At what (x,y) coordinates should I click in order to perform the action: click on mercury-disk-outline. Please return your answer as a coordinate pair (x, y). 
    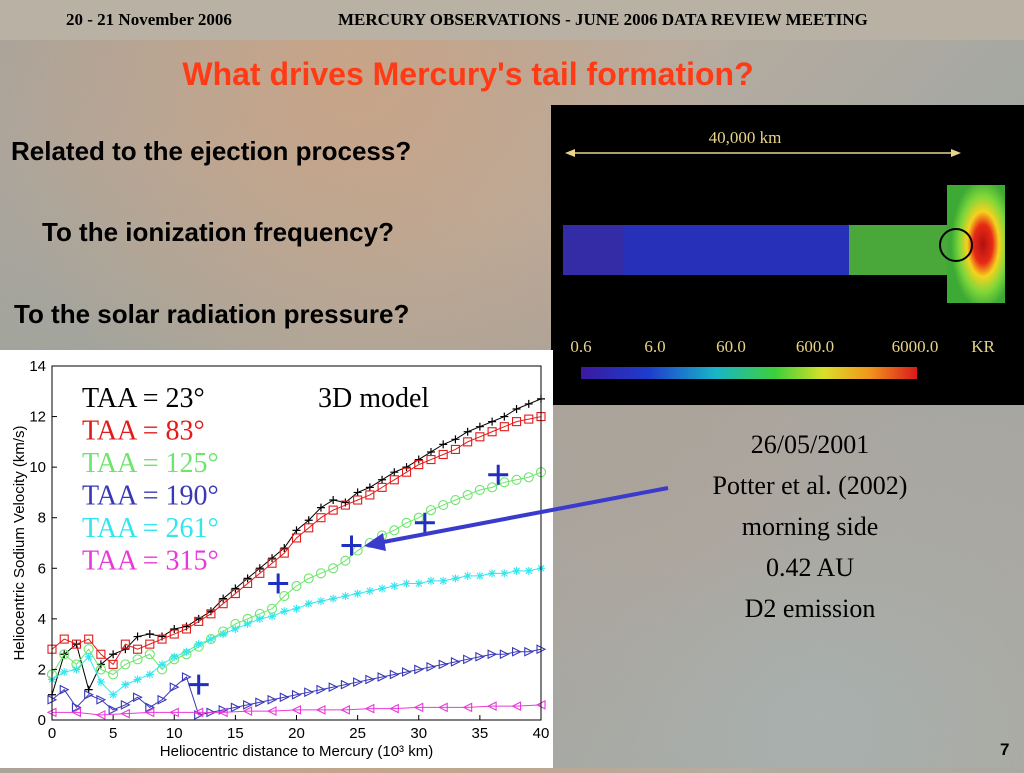
    Looking at the image, I should click on (956, 245).